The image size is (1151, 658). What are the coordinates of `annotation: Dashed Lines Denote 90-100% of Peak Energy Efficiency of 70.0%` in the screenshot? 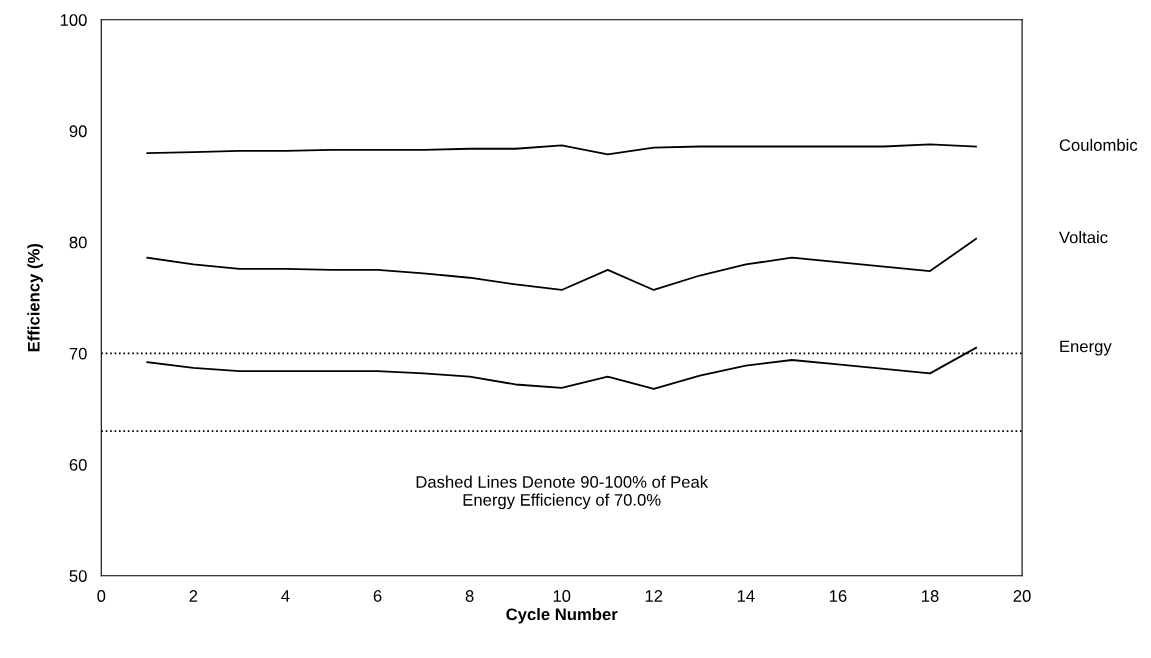 It's located at (562, 492).